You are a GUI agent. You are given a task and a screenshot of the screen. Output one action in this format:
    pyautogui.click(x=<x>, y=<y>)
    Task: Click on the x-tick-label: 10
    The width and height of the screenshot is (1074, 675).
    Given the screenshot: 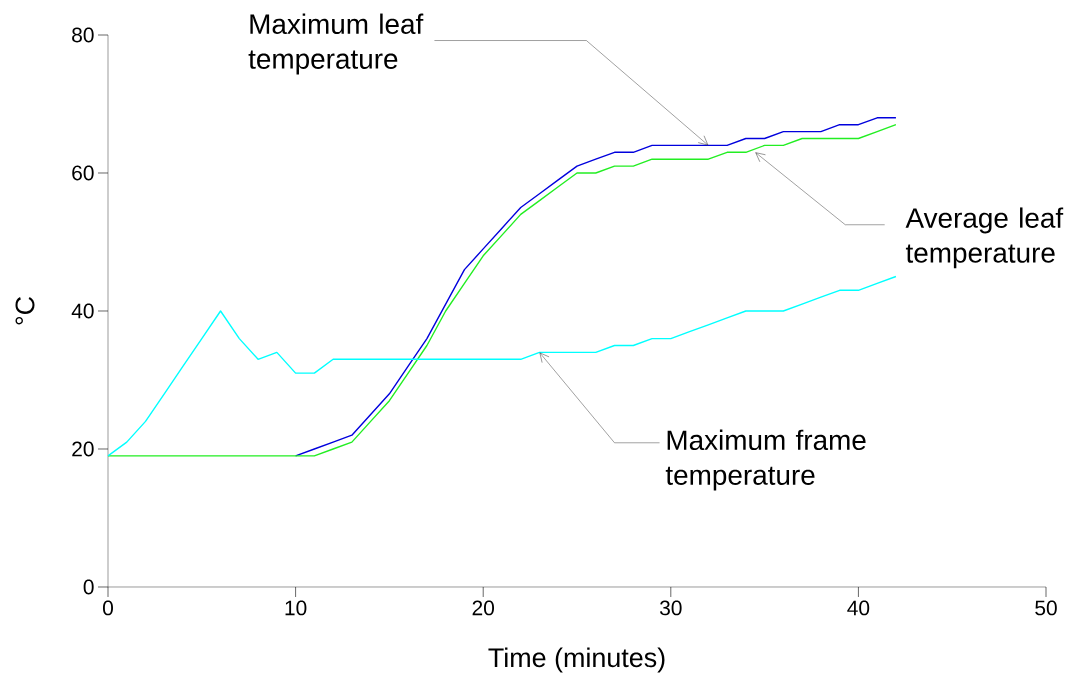 What is the action you would take?
    pyautogui.click(x=296, y=608)
    